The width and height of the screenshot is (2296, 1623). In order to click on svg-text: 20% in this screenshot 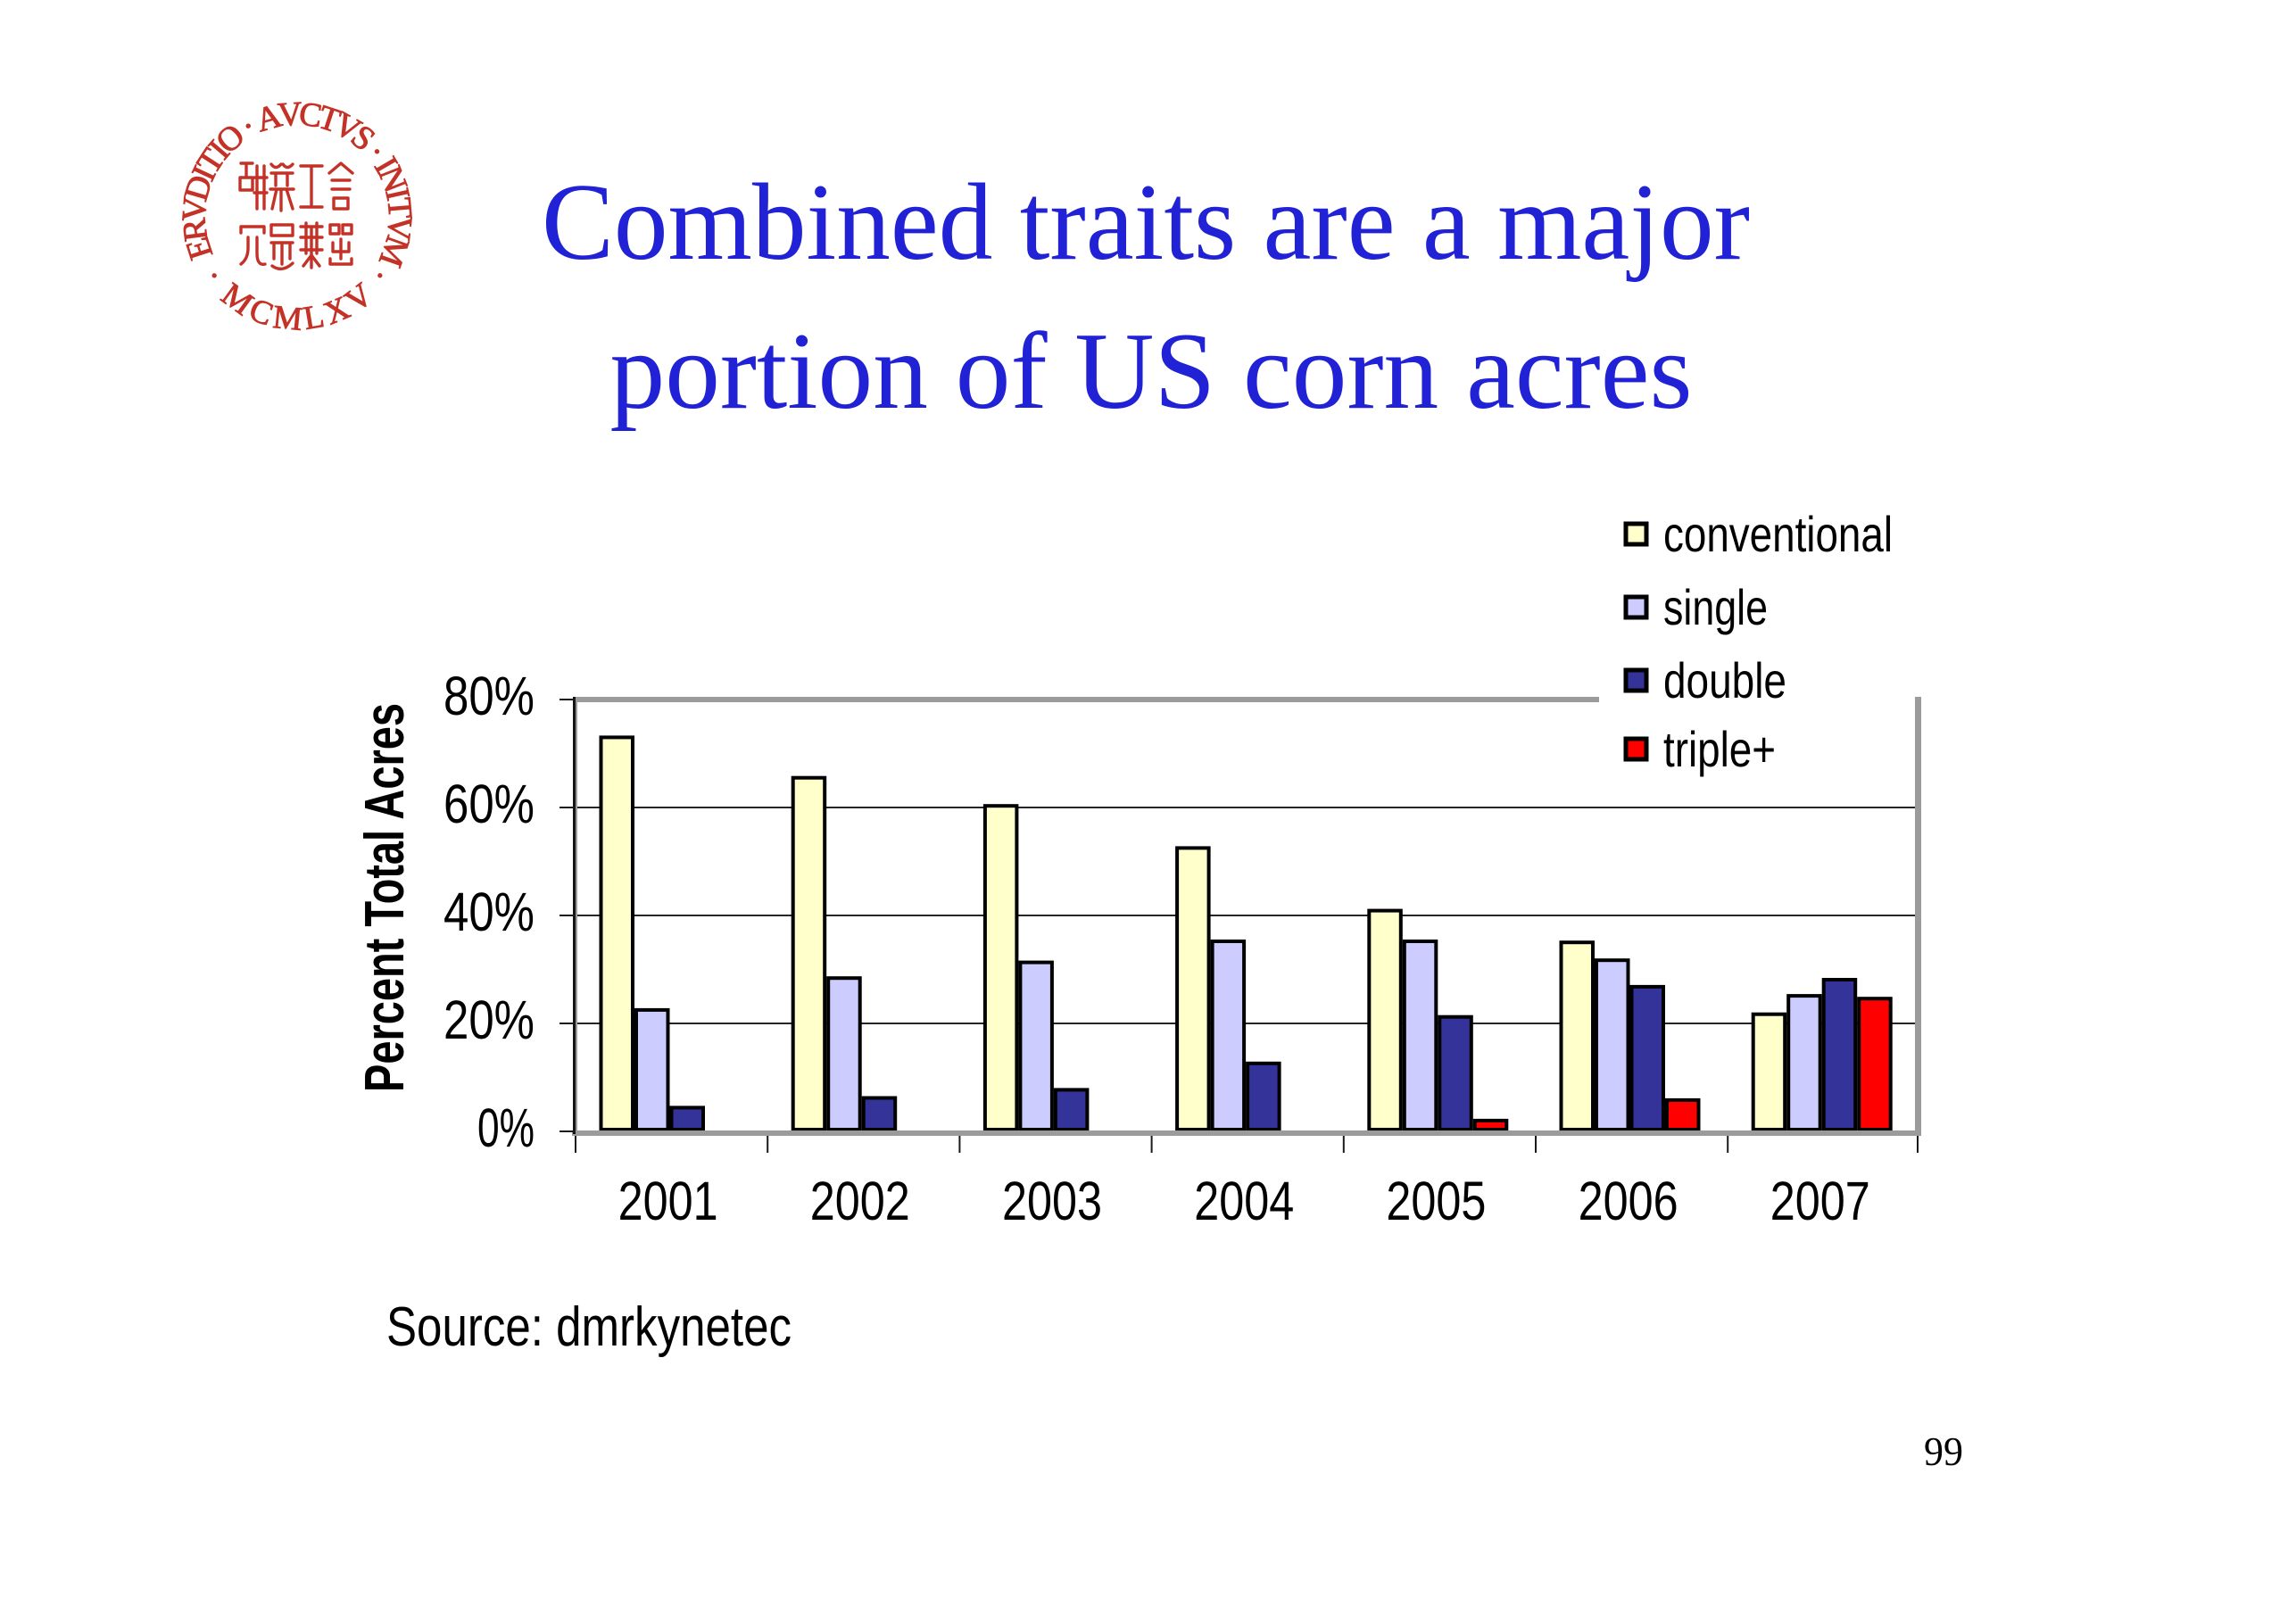, I will do `click(489, 1020)`.